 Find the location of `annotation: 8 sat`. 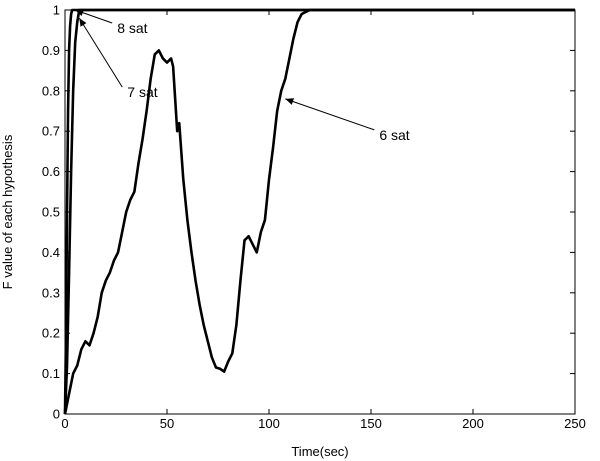

annotation: 8 sat is located at coordinates (111, 22).